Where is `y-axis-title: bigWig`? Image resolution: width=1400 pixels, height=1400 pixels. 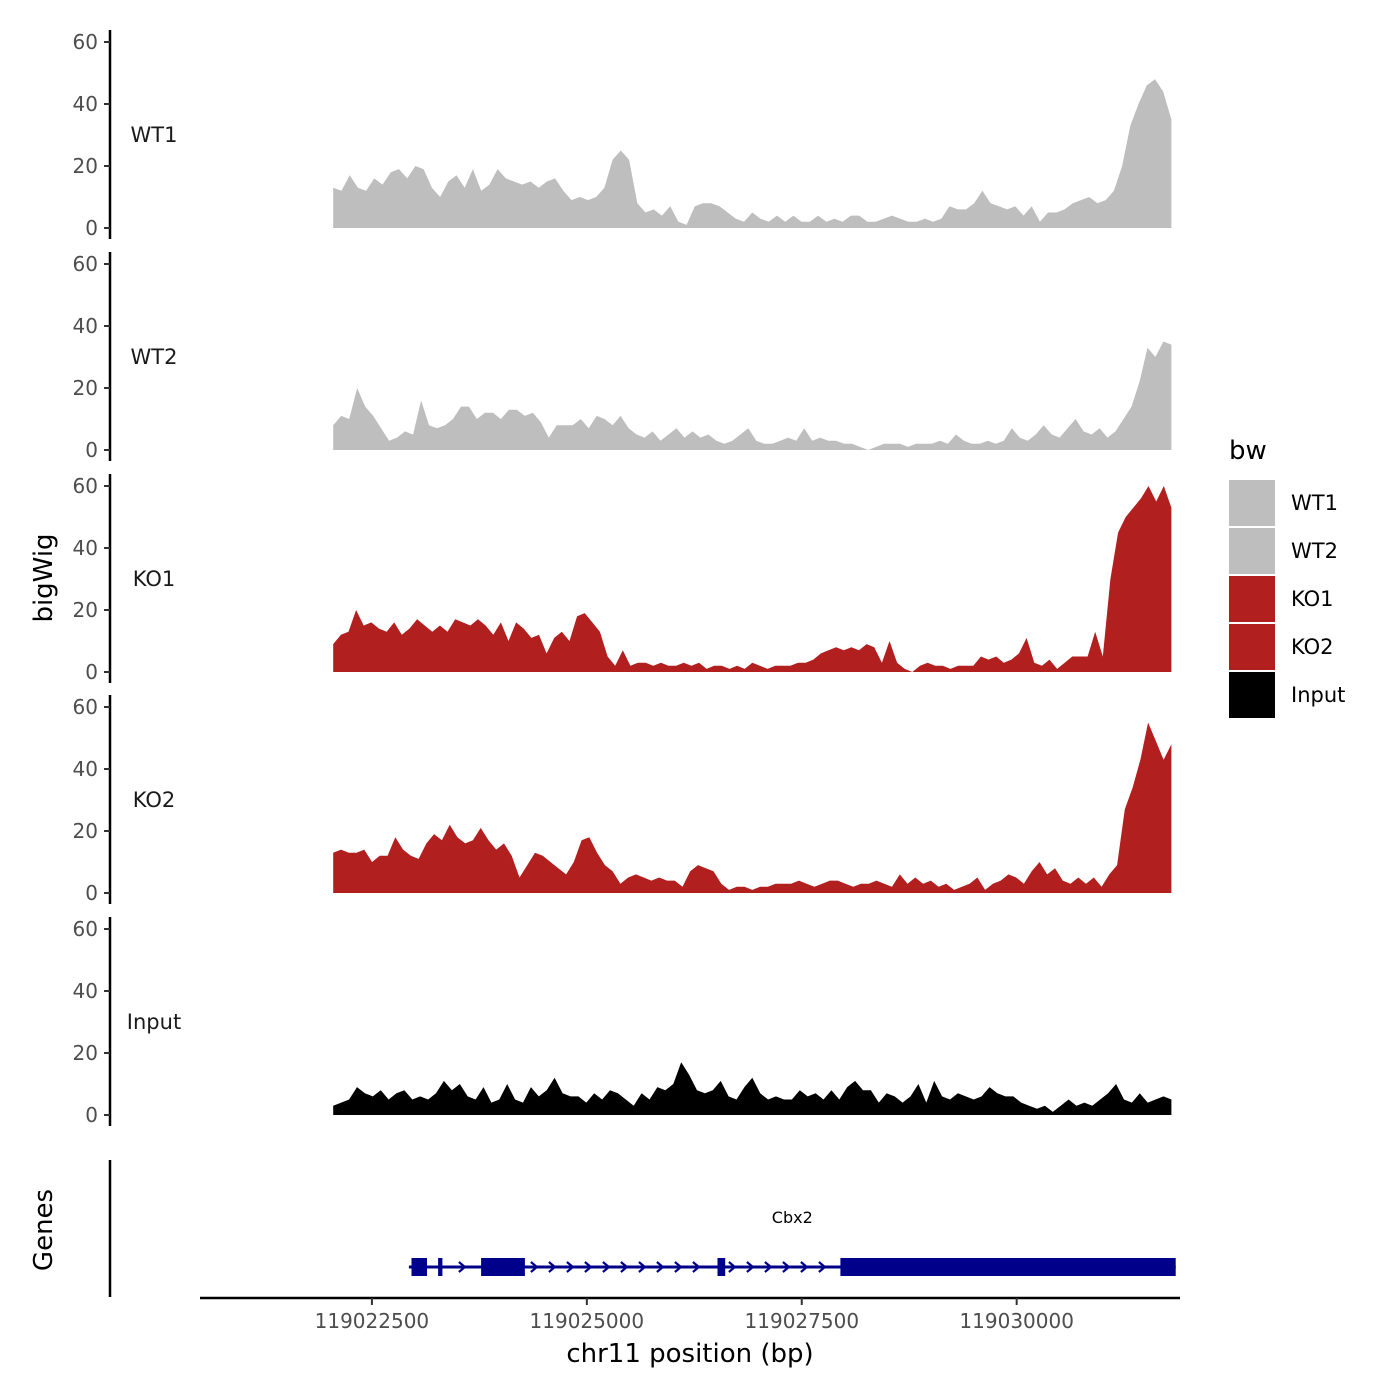 y-axis-title: bigWig is located at coordinates (44, 577).